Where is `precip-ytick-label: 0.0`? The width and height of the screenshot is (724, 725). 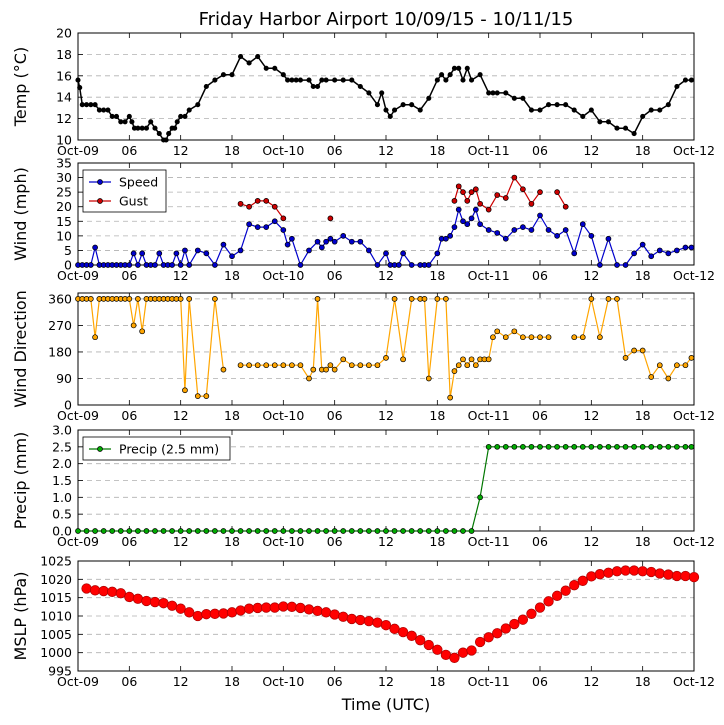 precip-ytick-label: 0.0 is located at coordinates (62, 531).